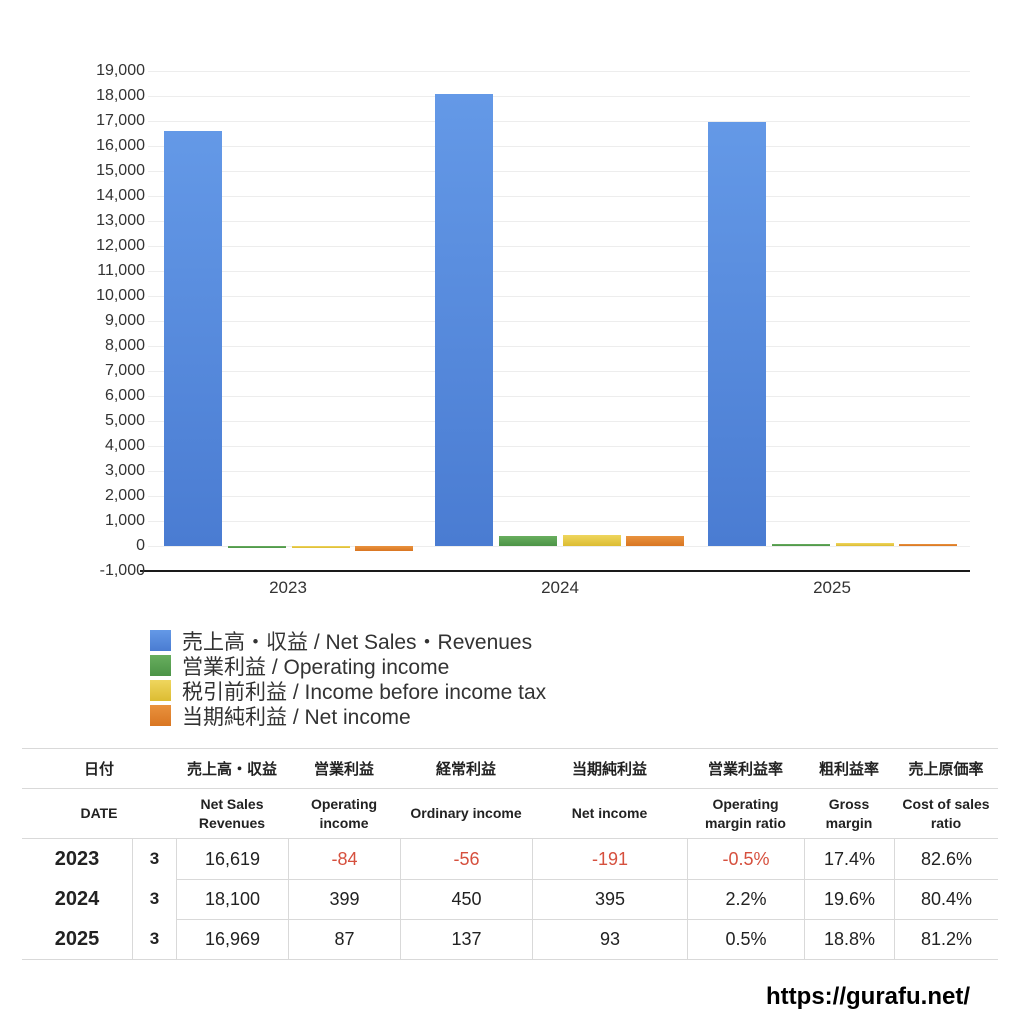 The height and width of the screenshot is (1024, 1024). What do you see at coordinates (384, 548) in the screenshot?
I see `bar-series4-2023` at bounding box center [384, 548].